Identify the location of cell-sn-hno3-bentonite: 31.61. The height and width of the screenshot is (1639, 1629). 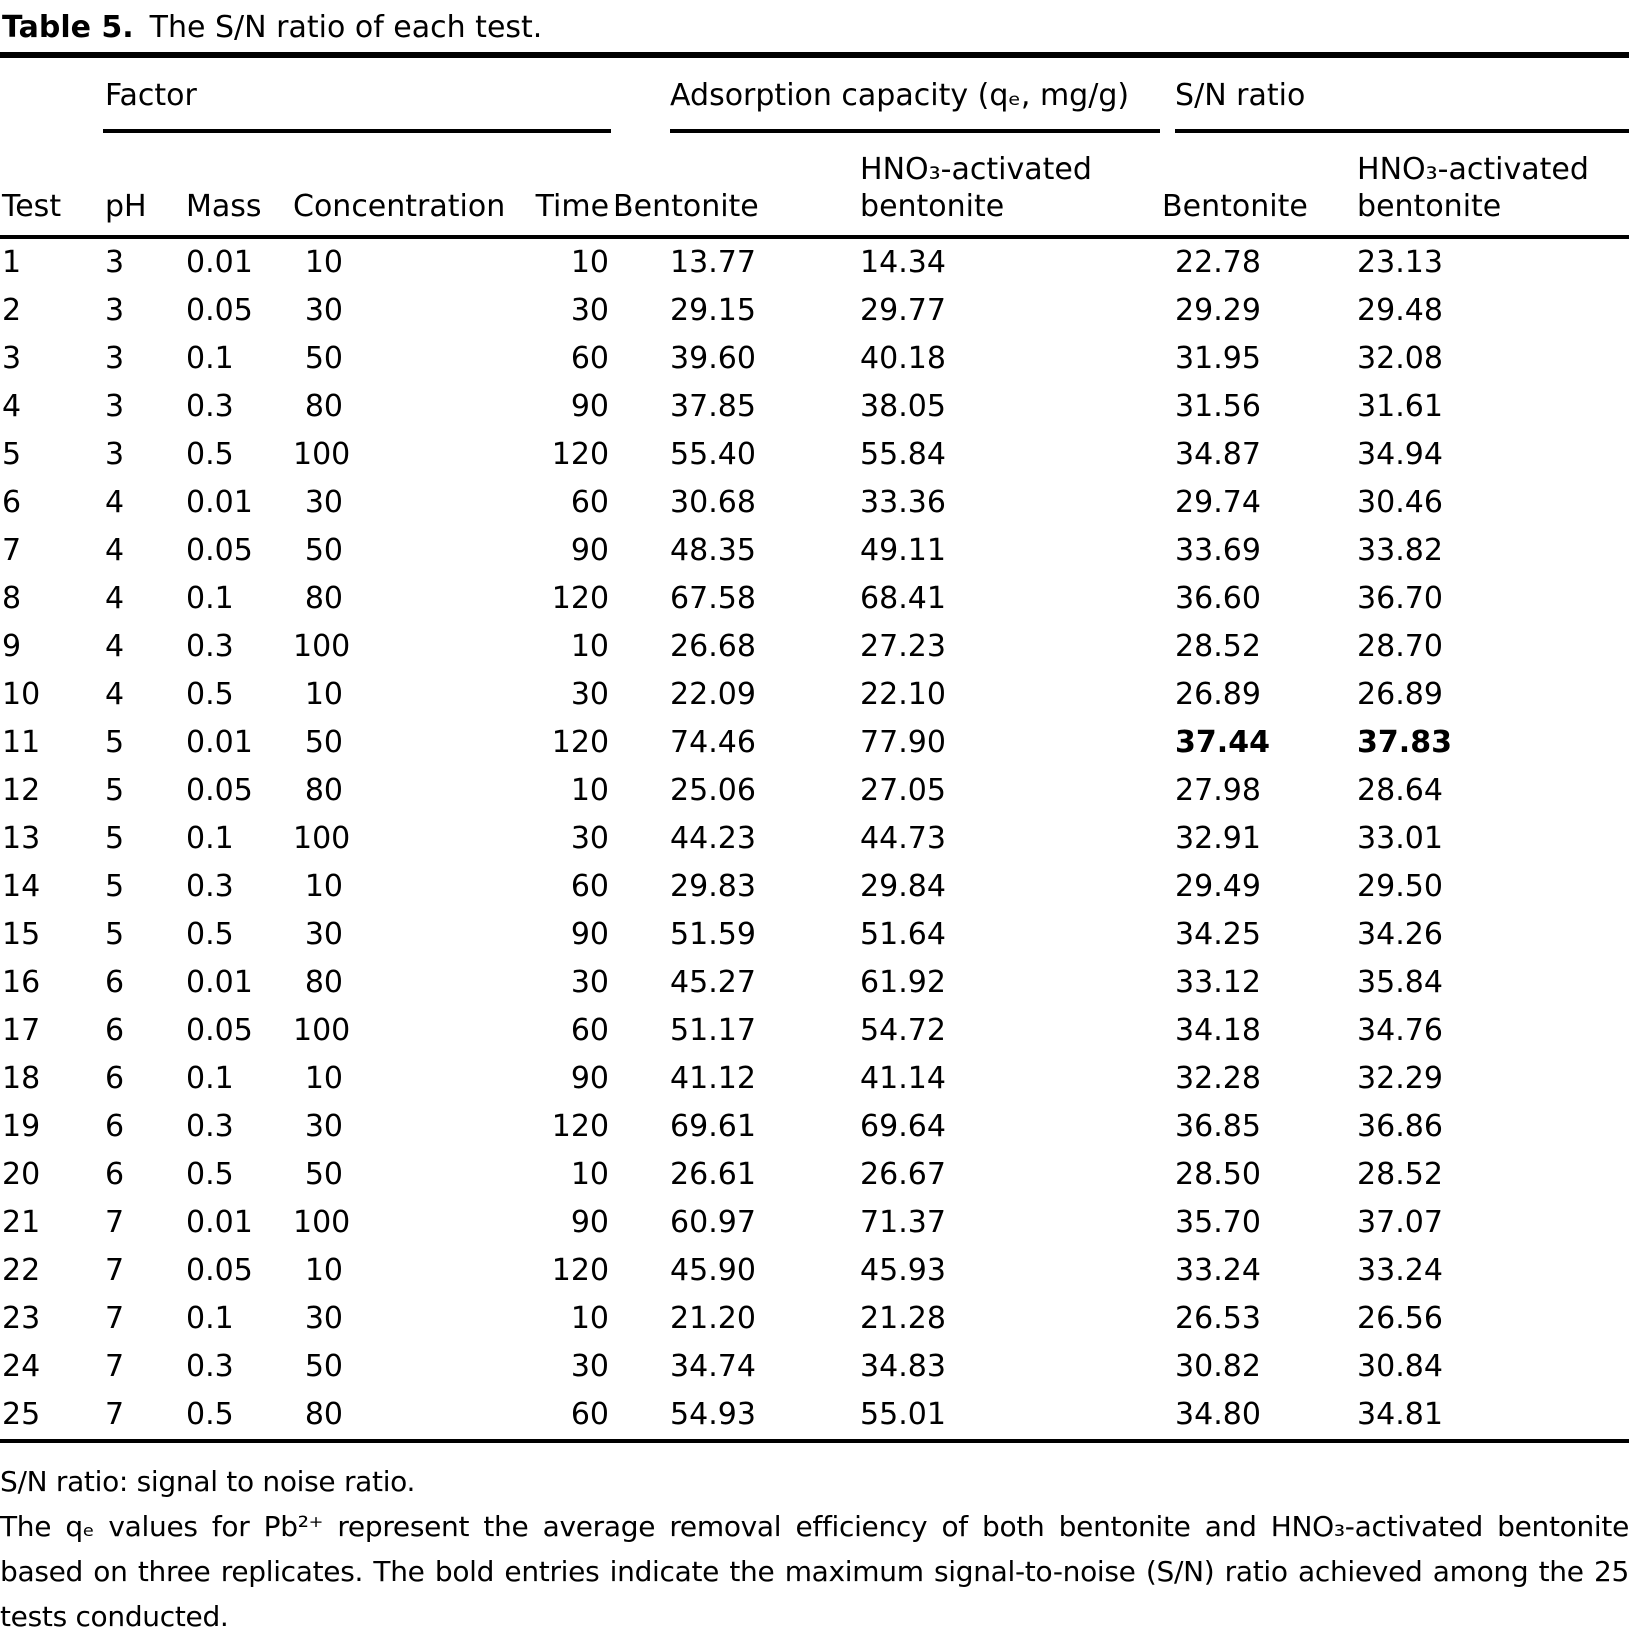
(1400, 406).